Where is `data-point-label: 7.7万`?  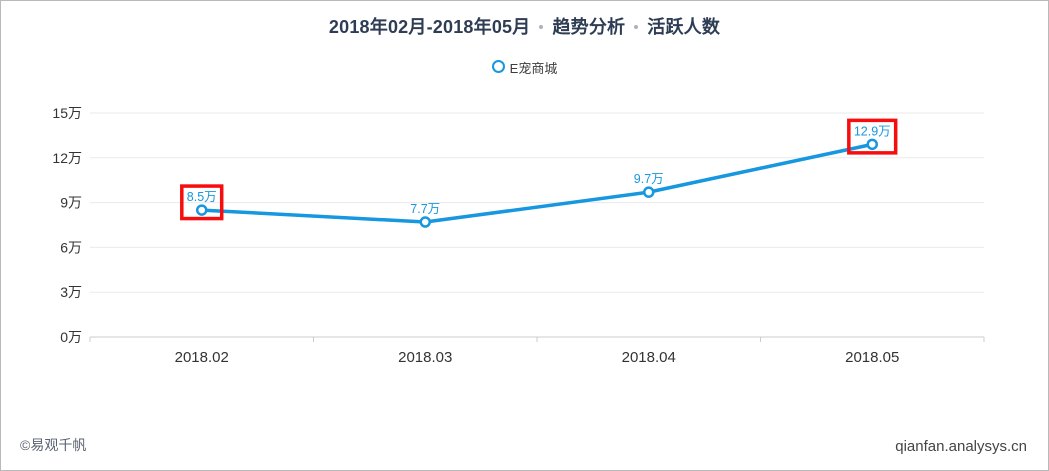
data-point-label: 7.7万 is located at coordinates (425, 209).